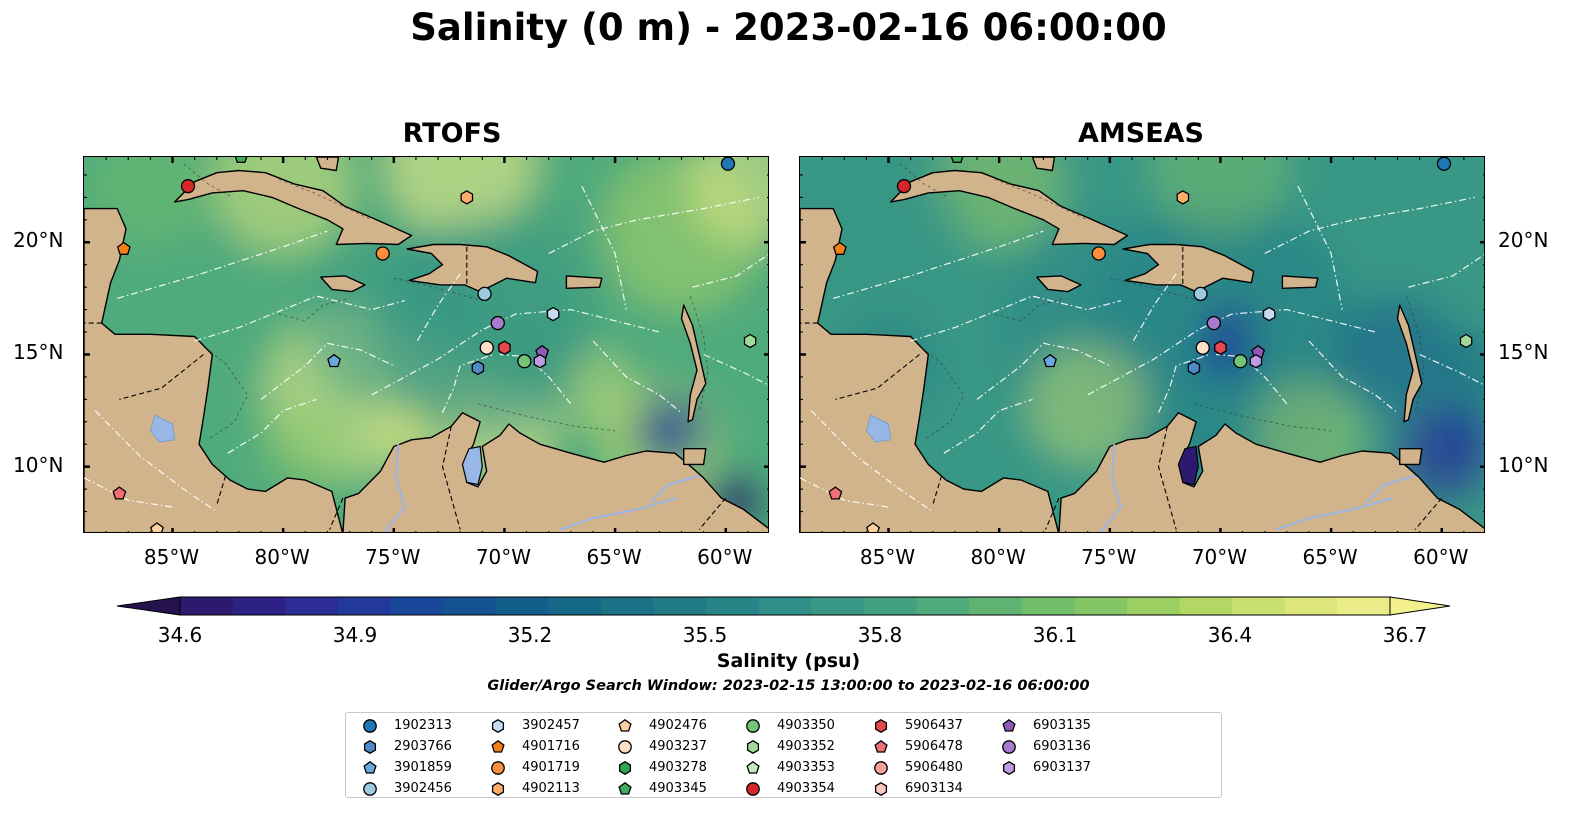  What do you see at coordinates (806, 725) in the screenshot?
I see `legend-label: 4903350` at bounding box center [806, 725].